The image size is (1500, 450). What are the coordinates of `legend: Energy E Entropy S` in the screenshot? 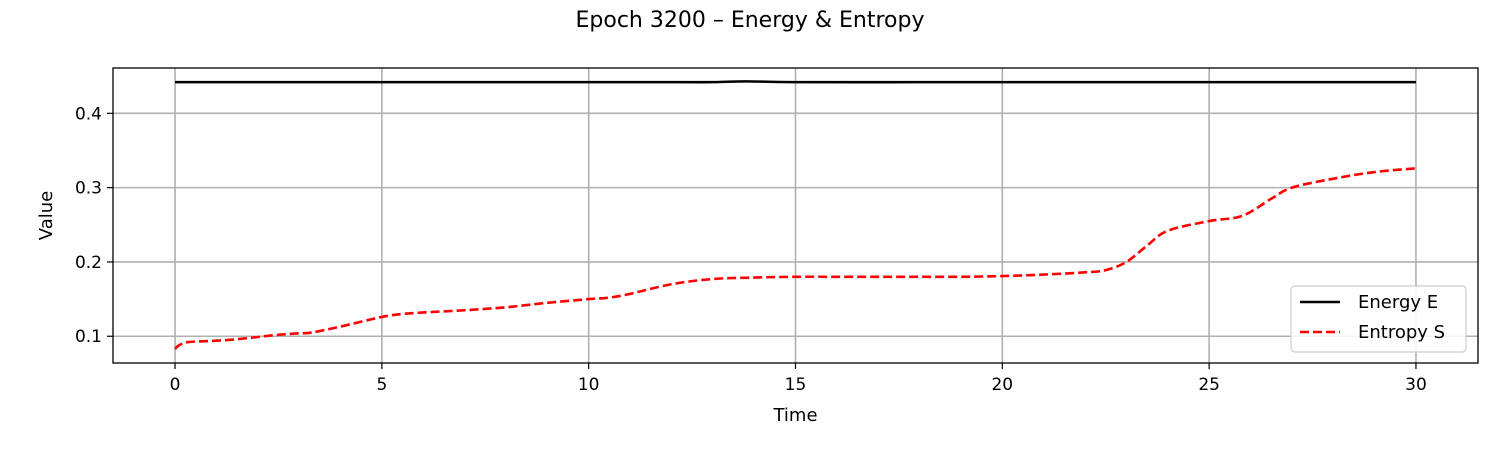 It's located at (1378, 319).